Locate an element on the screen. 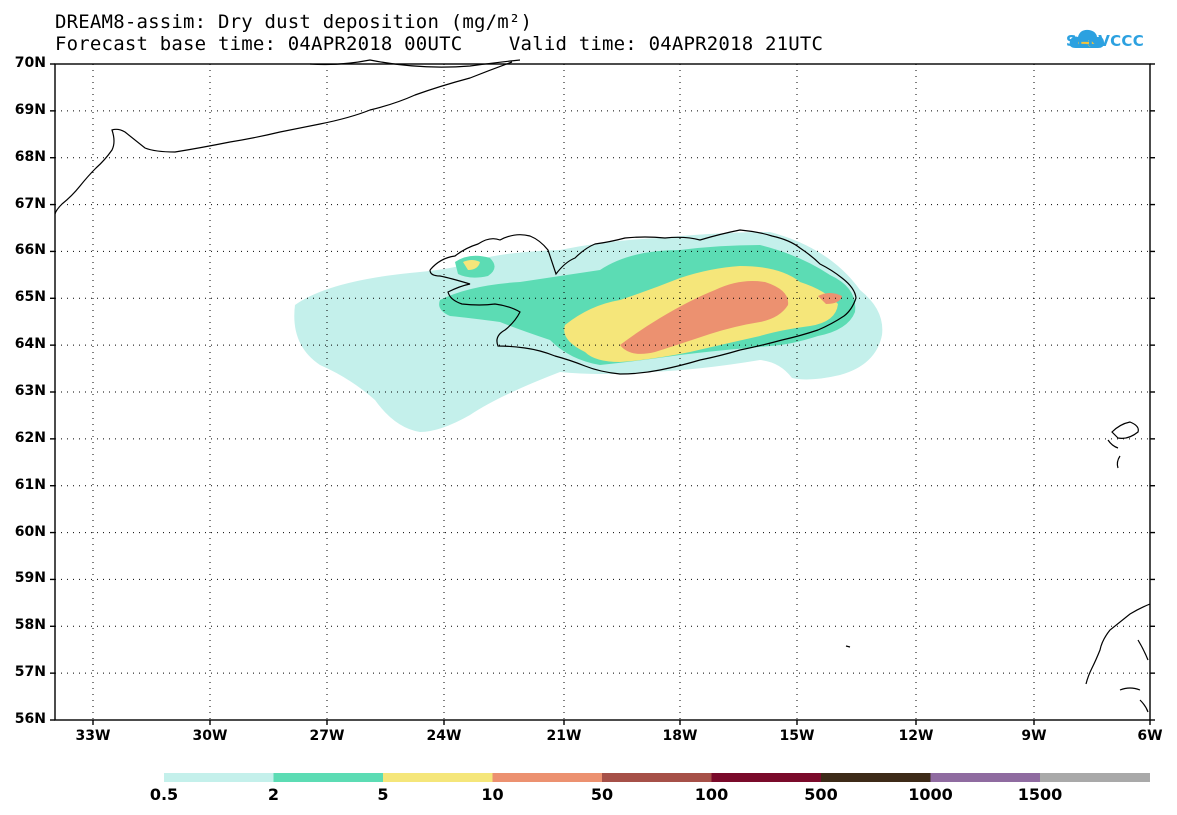  lon-label: 33W is located at coordinates (93, 736).